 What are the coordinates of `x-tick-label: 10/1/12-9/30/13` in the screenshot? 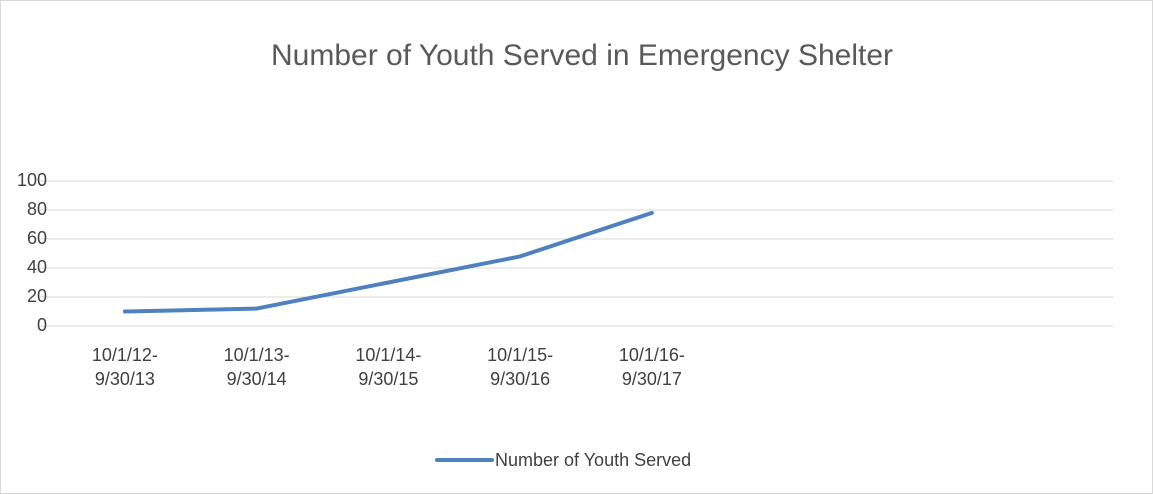 It's located at (124, 367).